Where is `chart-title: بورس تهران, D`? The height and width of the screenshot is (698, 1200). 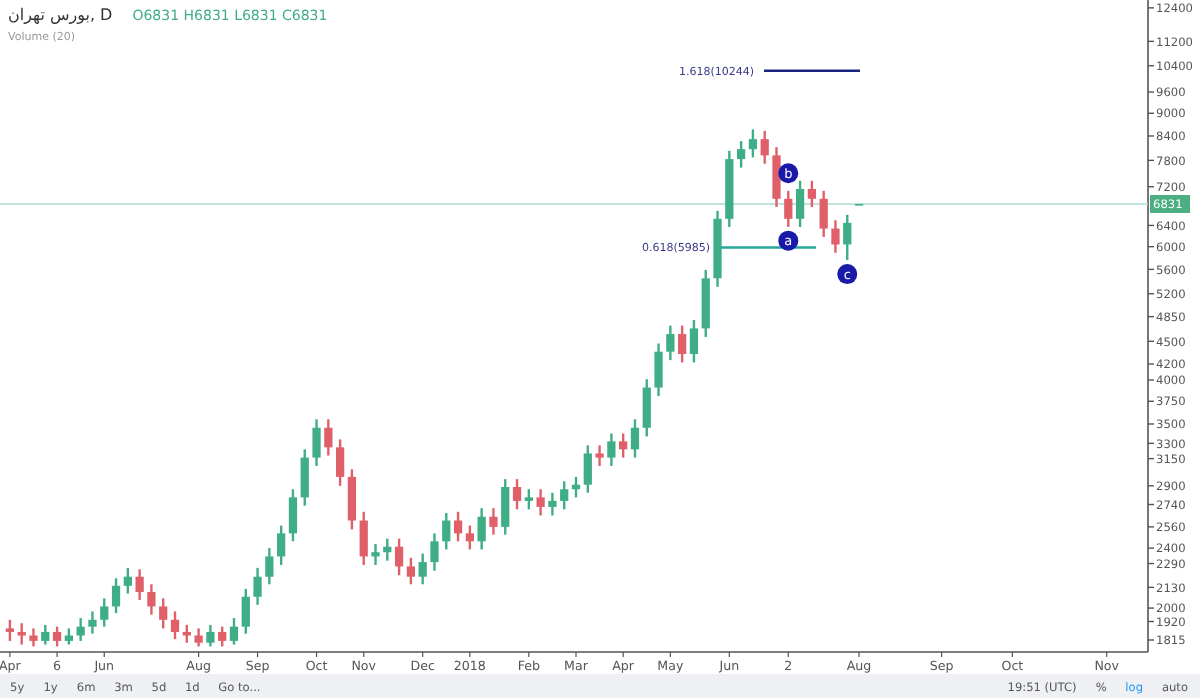
chart-title: بورس تهران, D is located at coordinates (60, 15).